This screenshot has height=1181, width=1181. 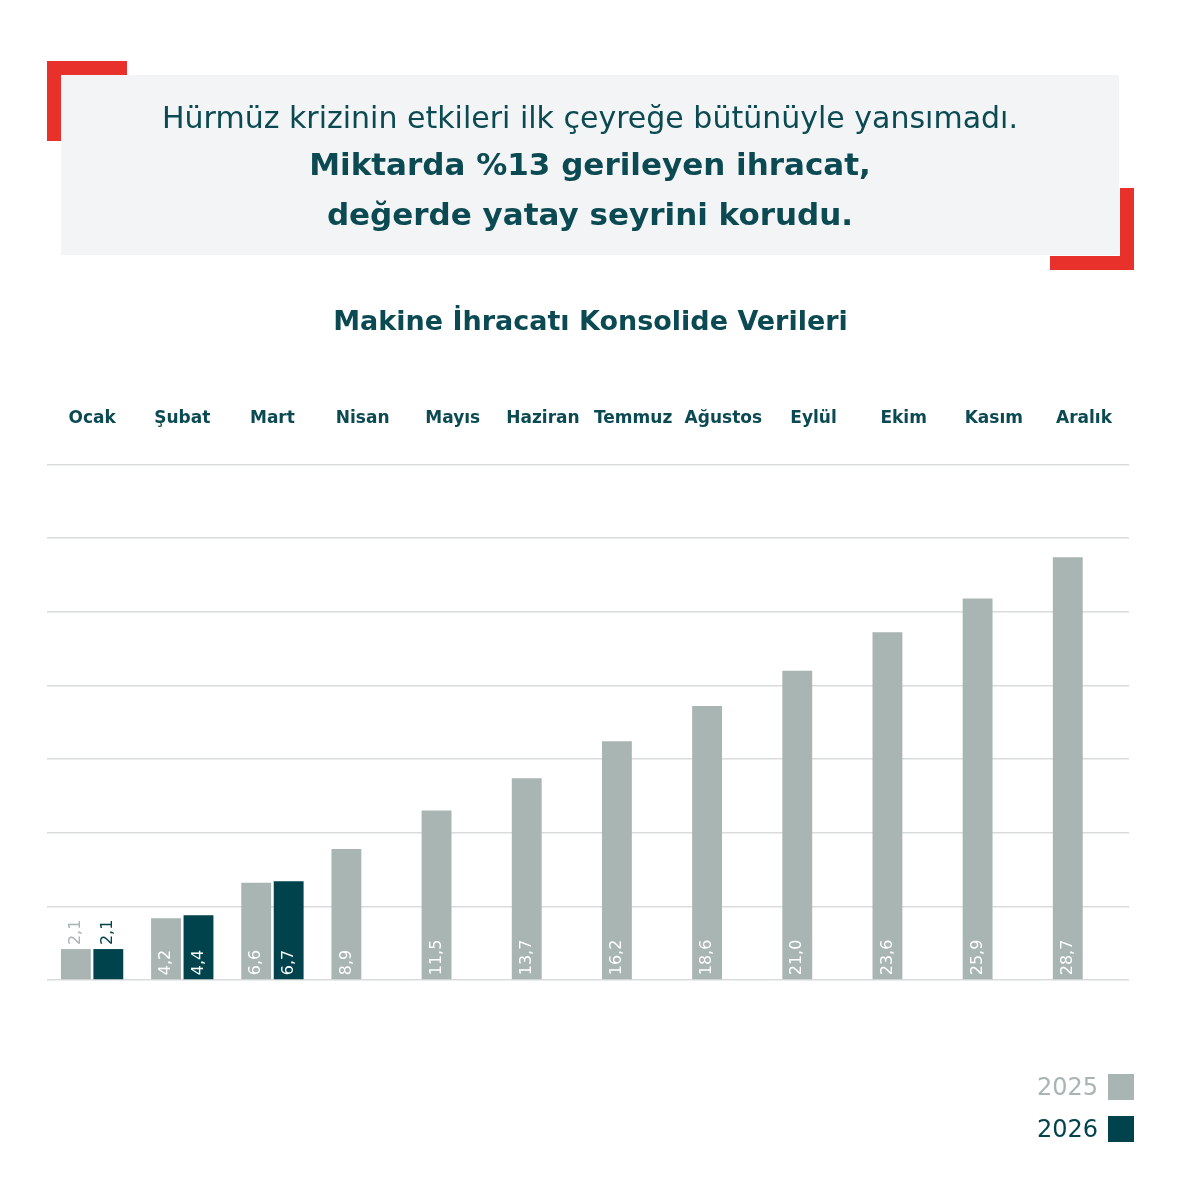 I want to click on data-label: 6,6, so click(x=255, y=962).